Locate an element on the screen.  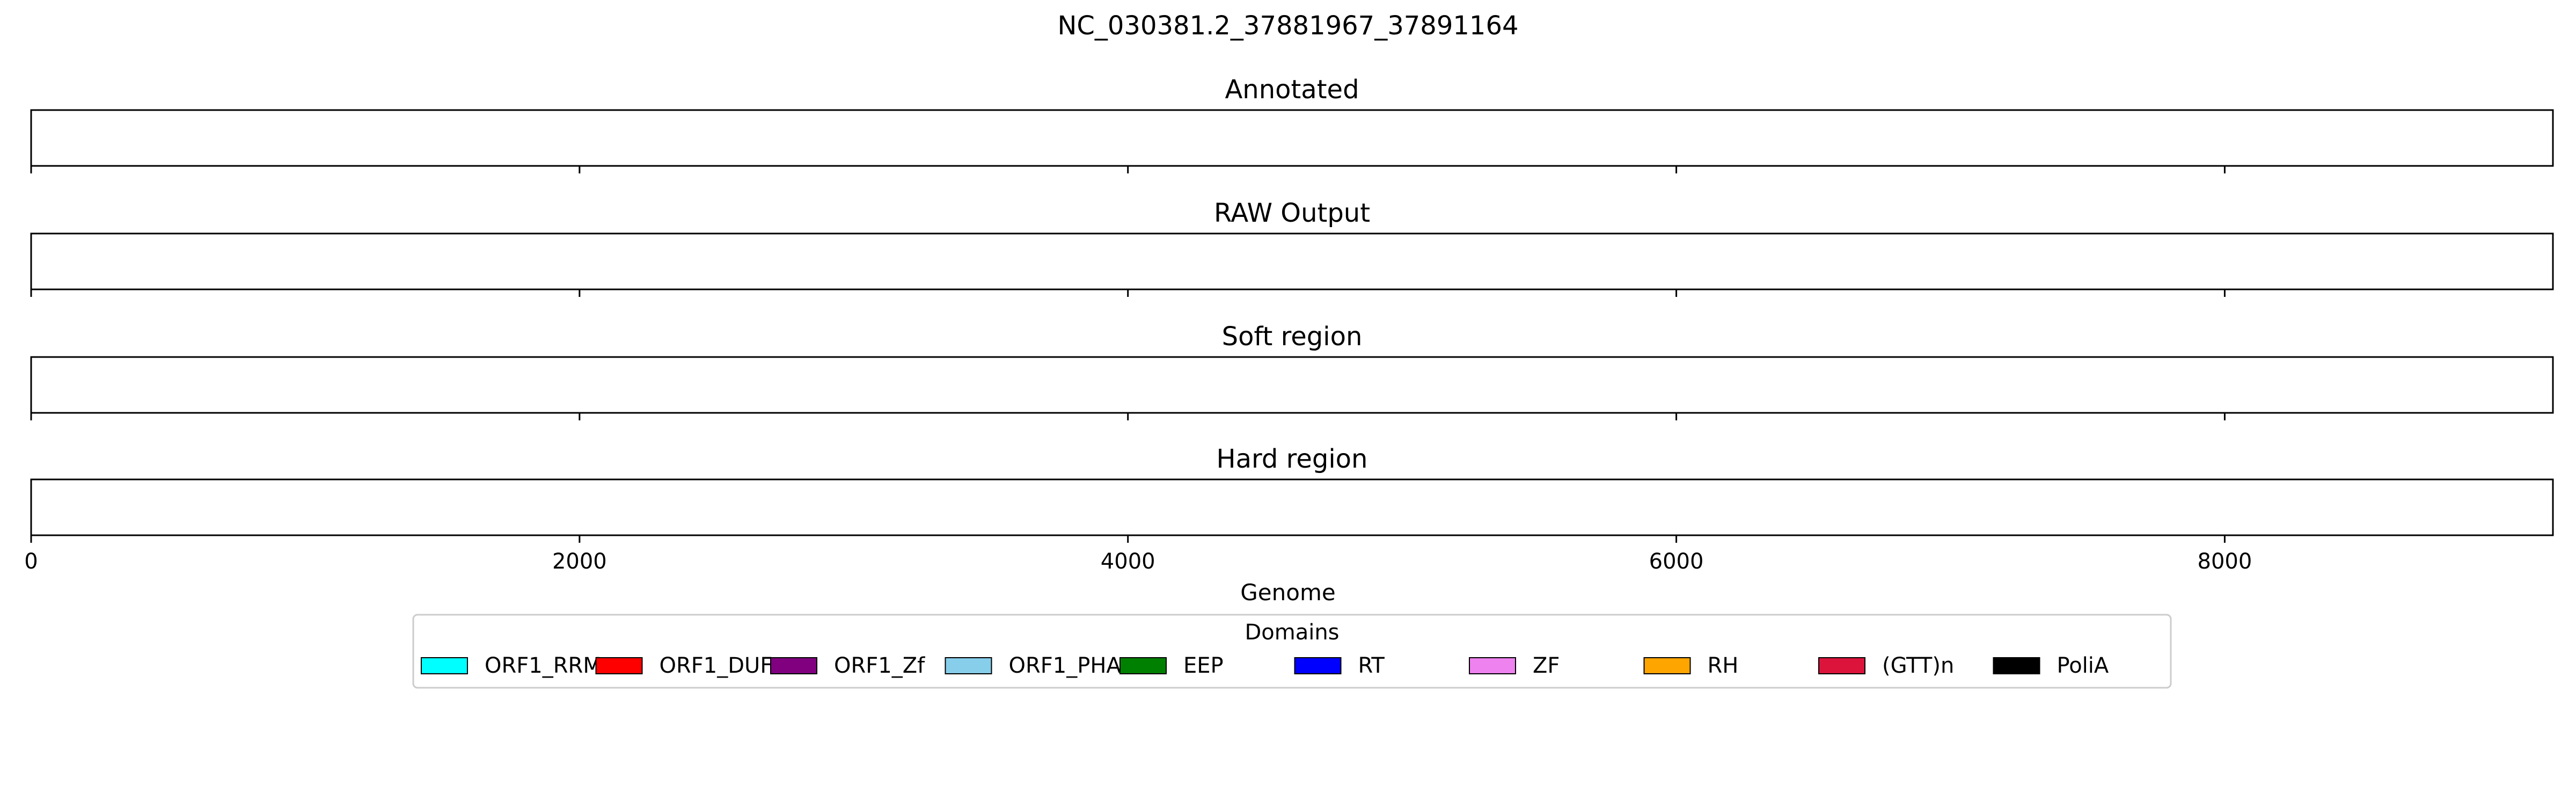
legend-item: ZF is located at coordinates (1514, 665).